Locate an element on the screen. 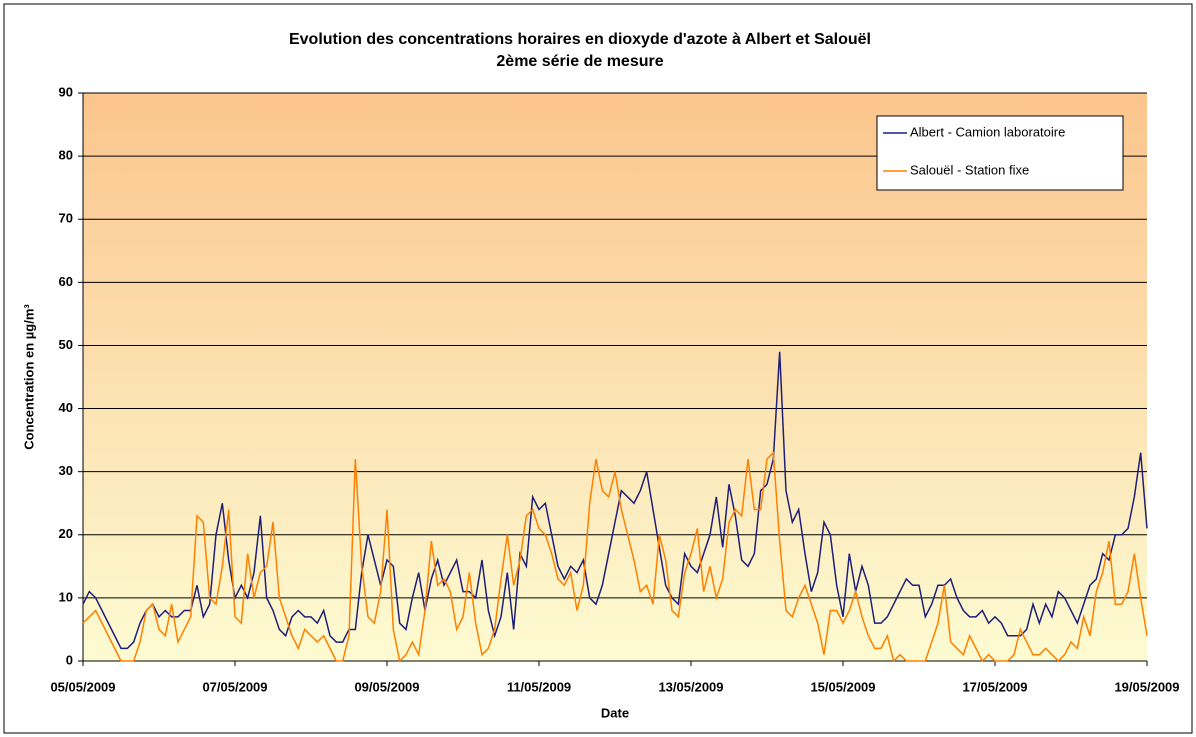  y-tick-label: 60 is located at coordinates (66, 281).